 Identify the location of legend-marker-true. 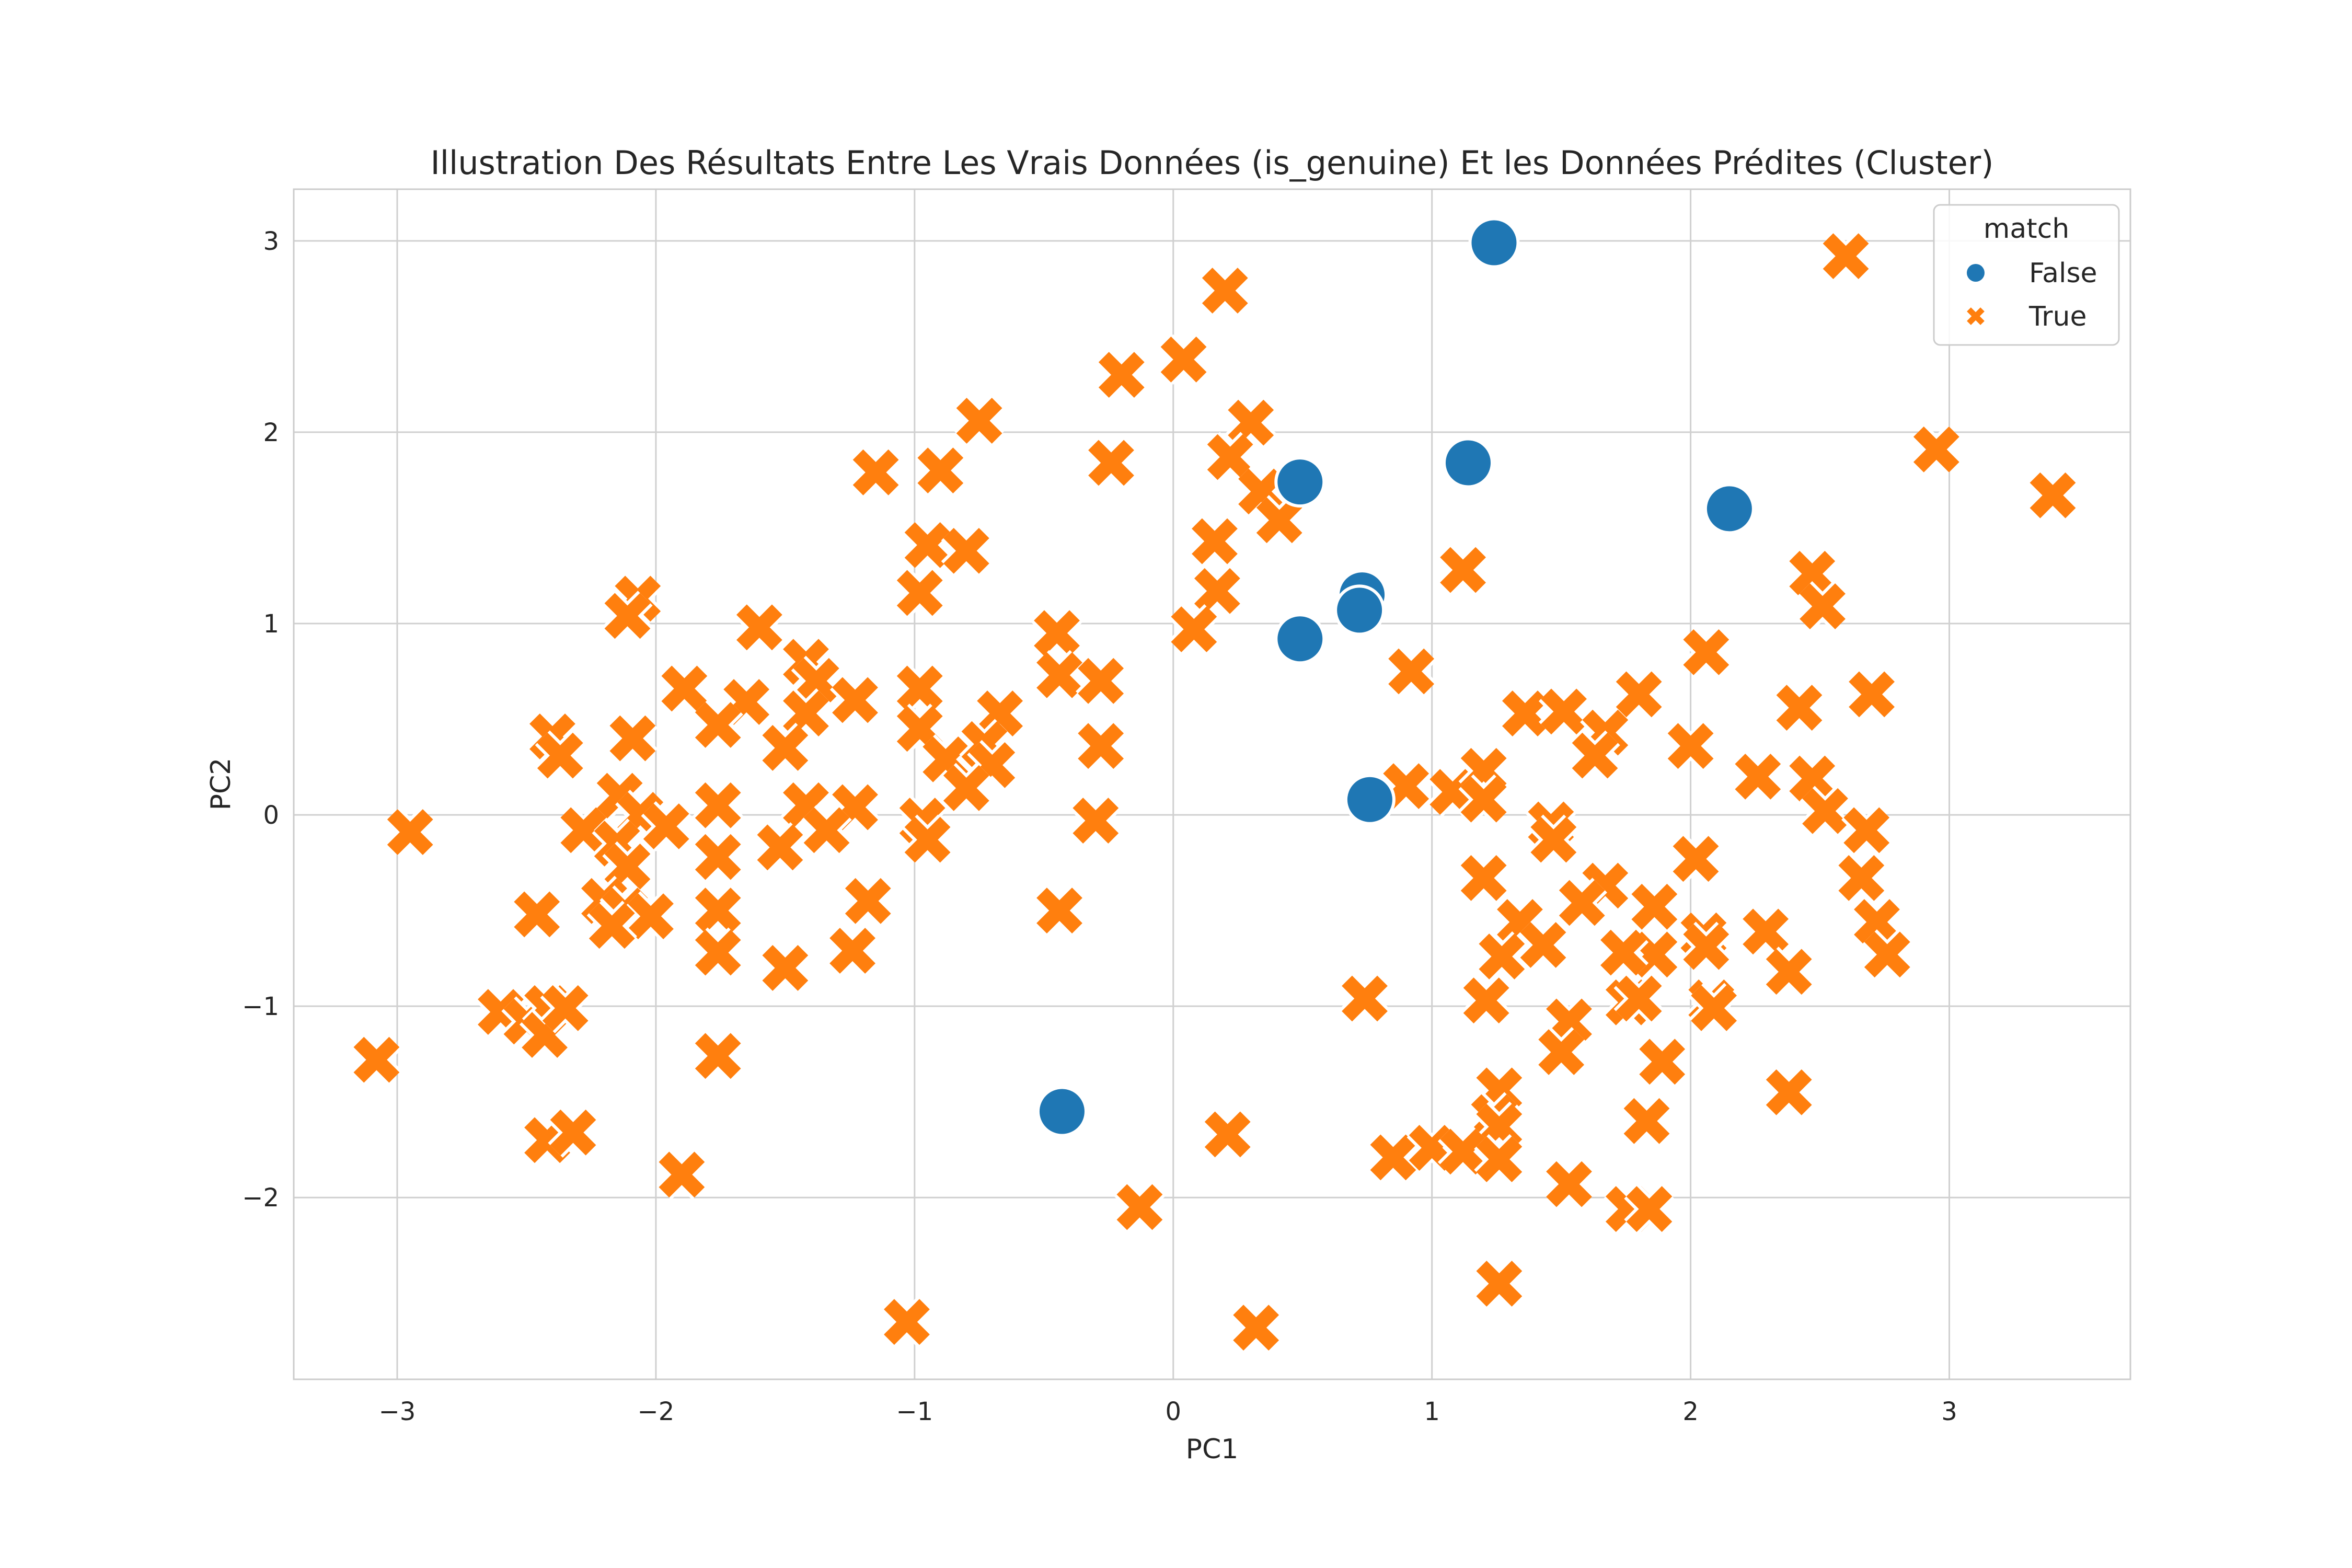
(1976, 316).